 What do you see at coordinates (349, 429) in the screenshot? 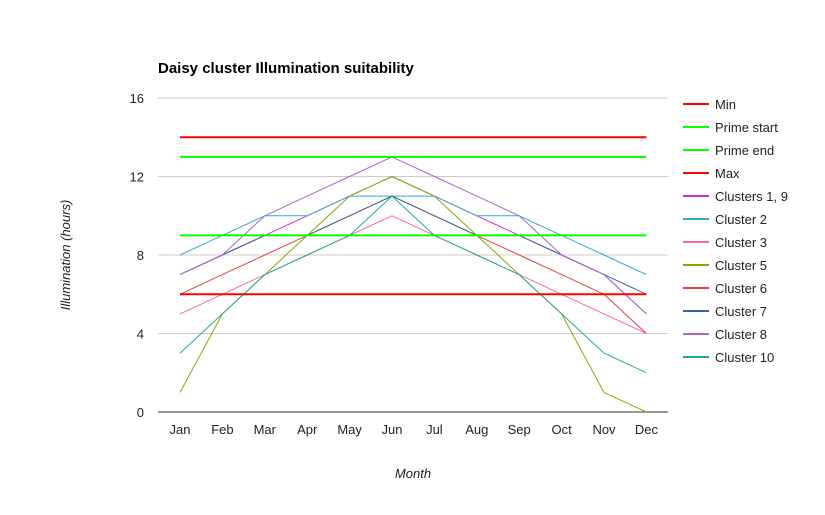
I see `x-tick-label: May` at bounding box center [349, 429].